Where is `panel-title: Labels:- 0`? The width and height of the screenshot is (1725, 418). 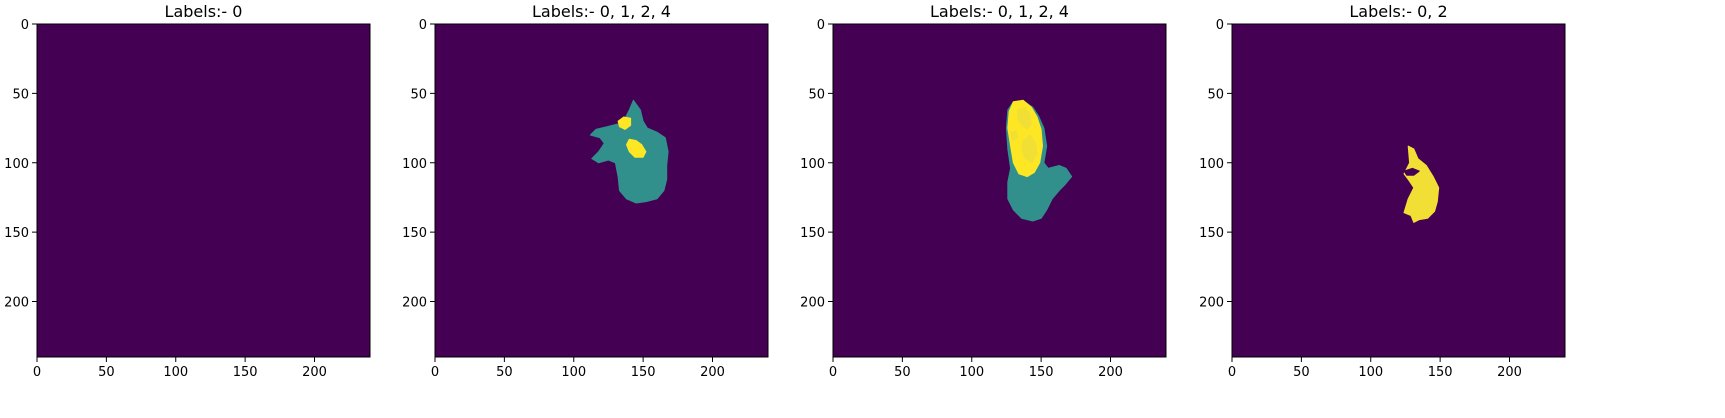 panel-title: Labels:- 0 is located at coordinates (204, 11).